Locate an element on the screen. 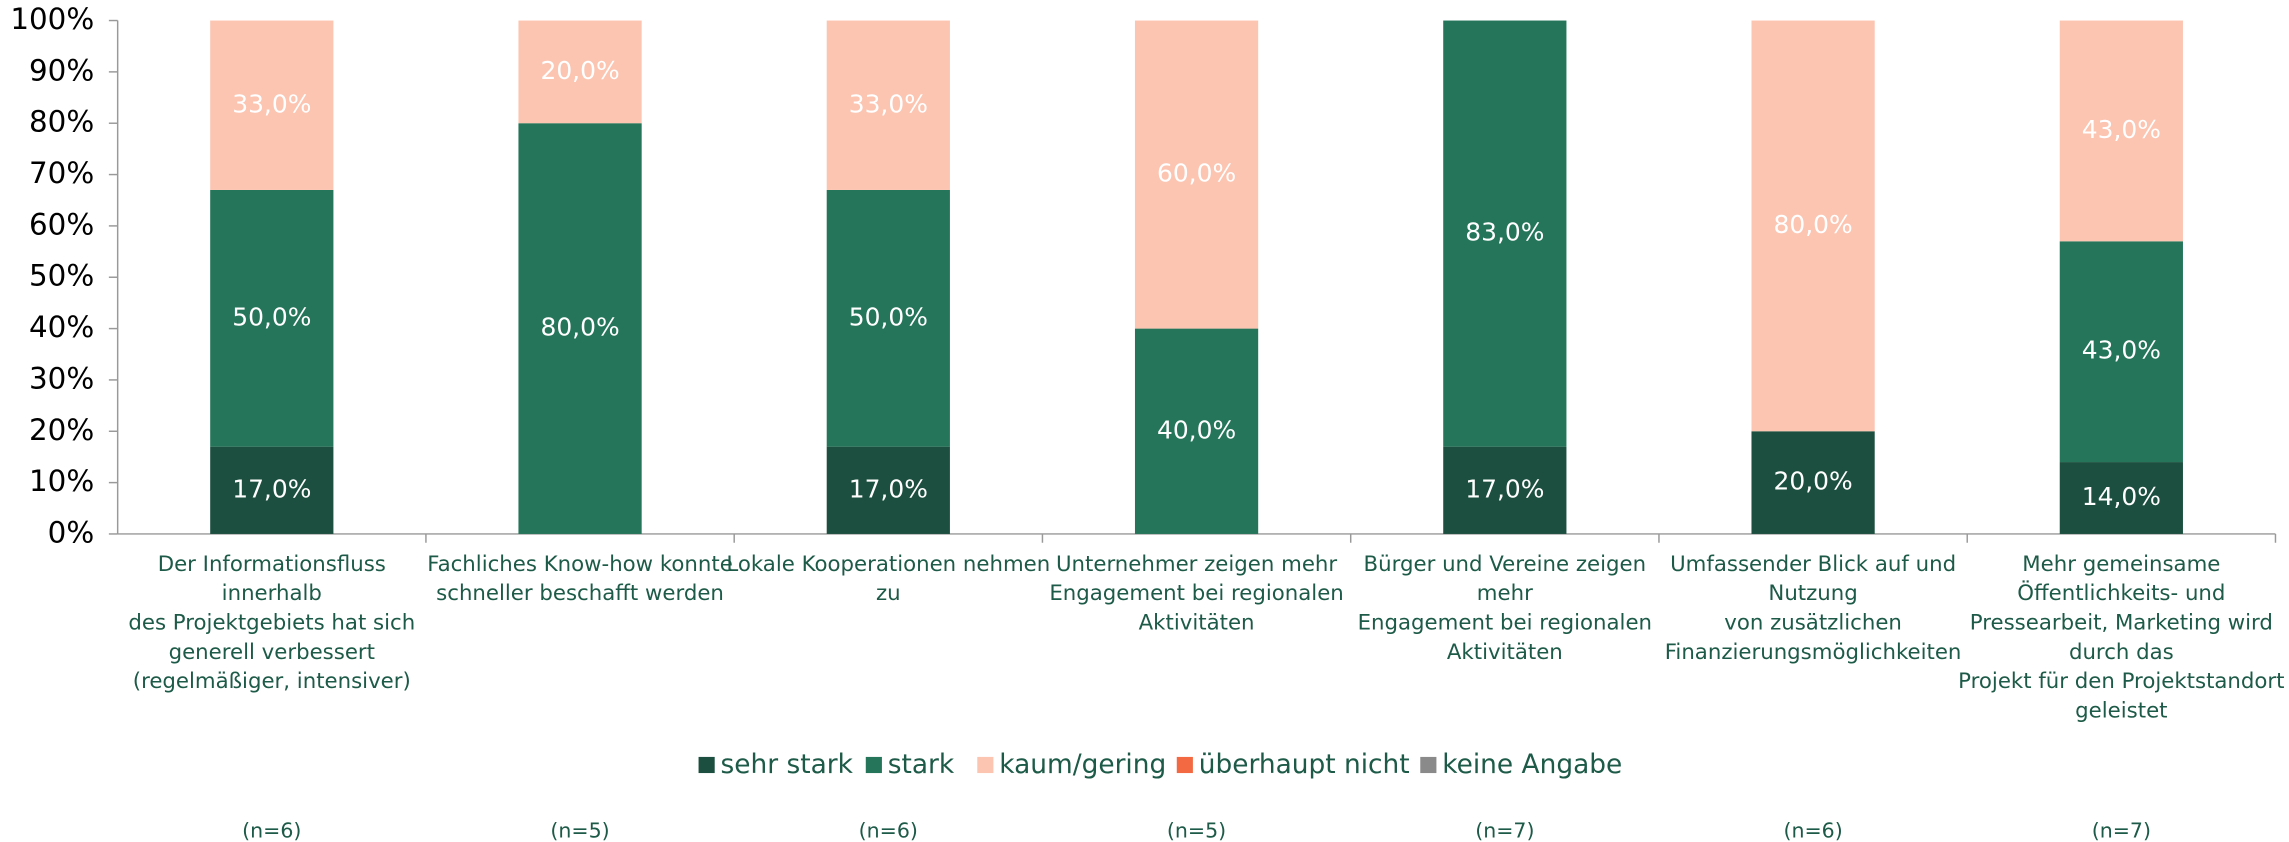 This screenshot has height=842, width=2289. x-tick-label-line: schneller beschafft werden is located at coordinates (580, 593).